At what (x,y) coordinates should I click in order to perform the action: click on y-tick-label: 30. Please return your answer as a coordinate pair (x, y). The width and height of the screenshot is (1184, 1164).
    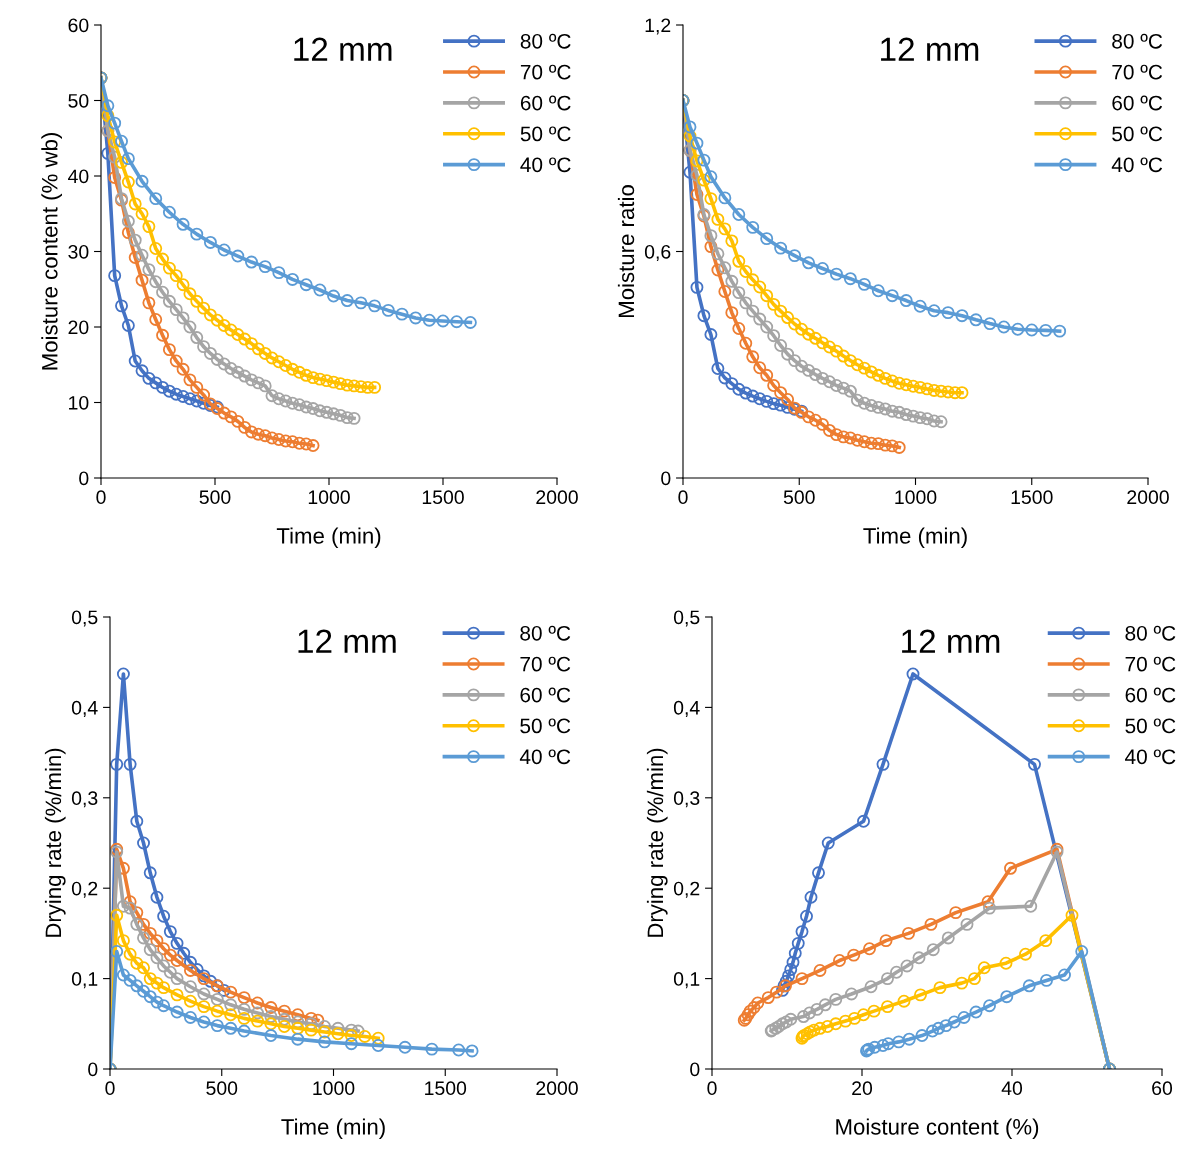
    Looking at the image, I should click on (78, 251).